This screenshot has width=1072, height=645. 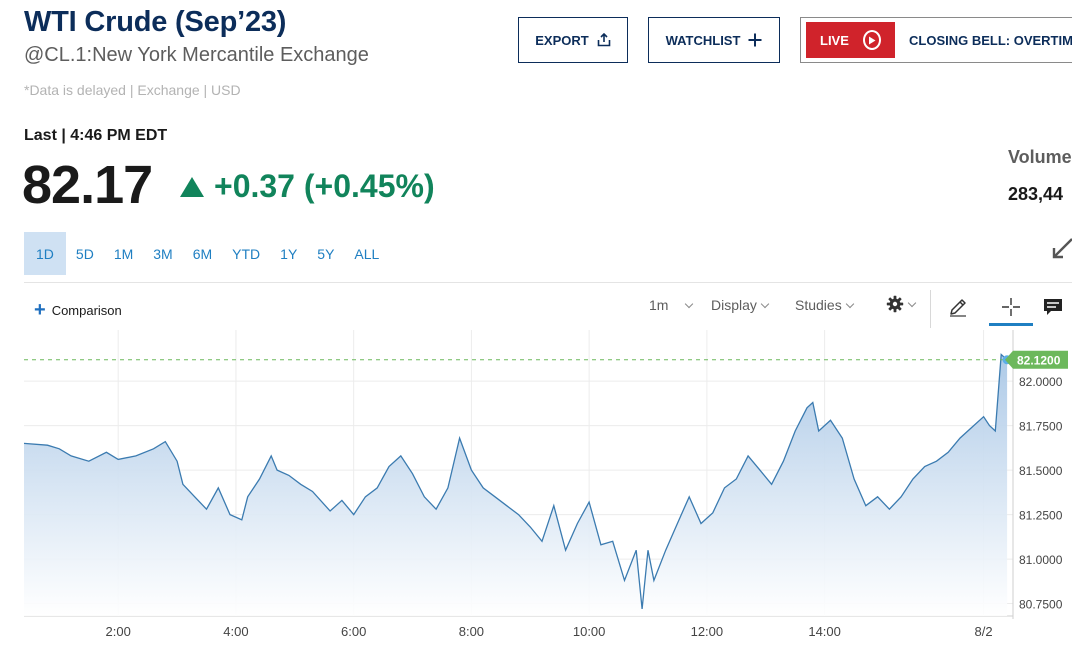 What do you see at coordinates (990, 40) in the screenshot?
I see `live-show-title: CLOSING BELL: OVERTIME` at bounding box center [990, 40].